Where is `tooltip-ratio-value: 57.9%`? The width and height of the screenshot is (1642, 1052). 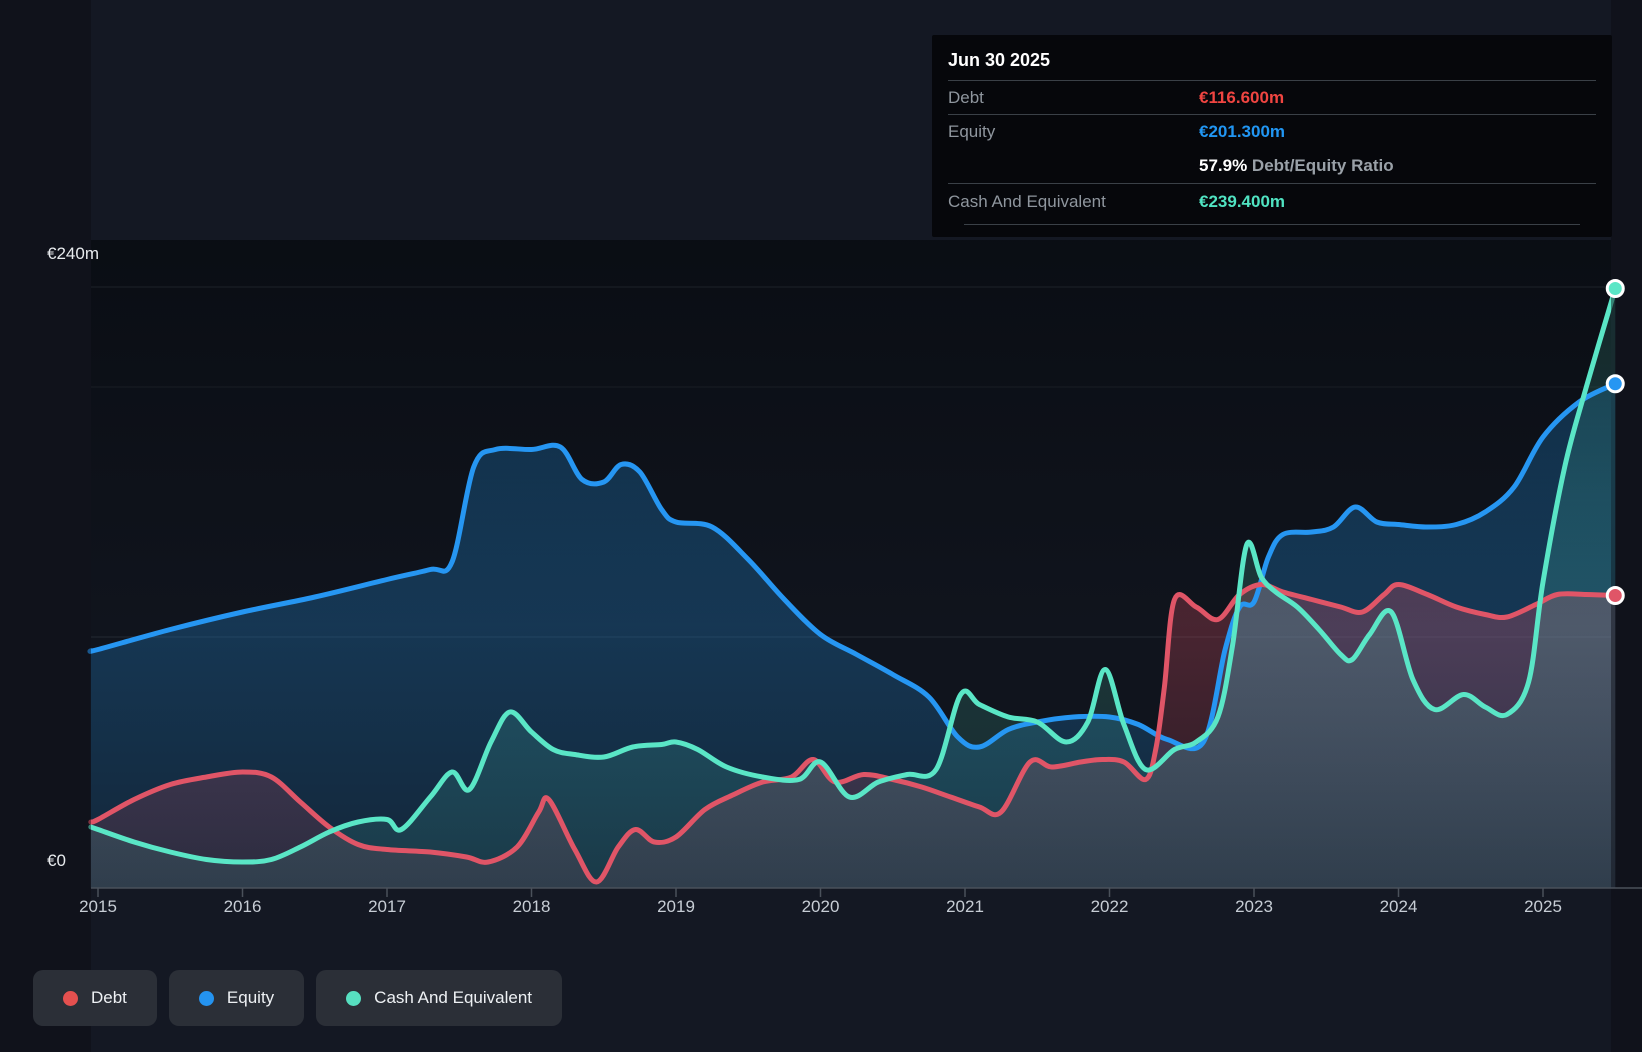 tooltip-ratio-value: 57.9% is located at coordinates (1223, 165).